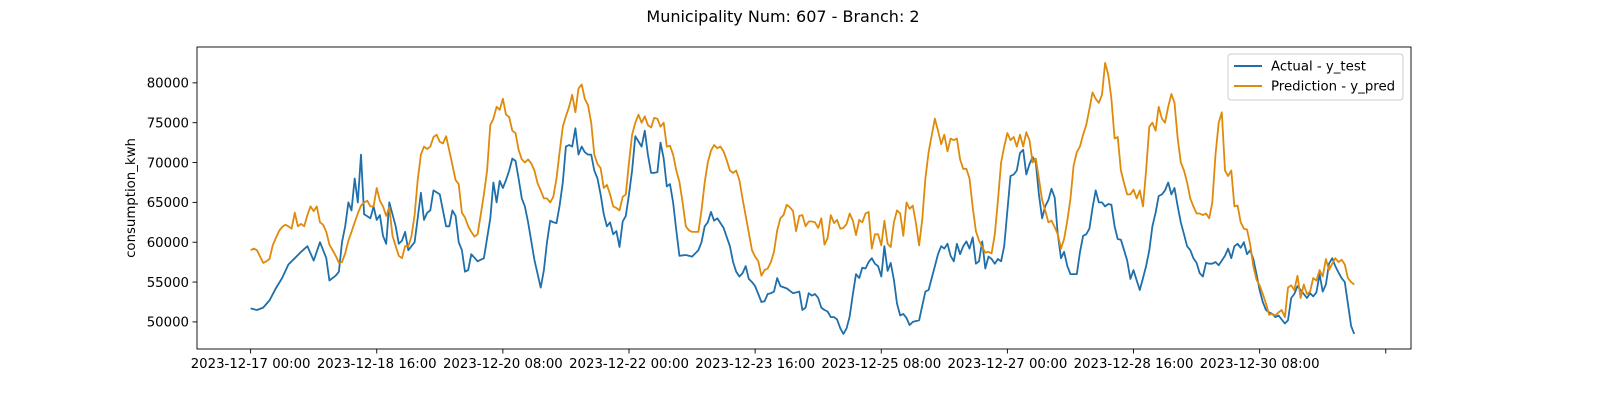 The image size is (1600, 400). Describe the element at coordinates (168, 283) in the screenshot. I see `y-tick-label: 55000` at that location.